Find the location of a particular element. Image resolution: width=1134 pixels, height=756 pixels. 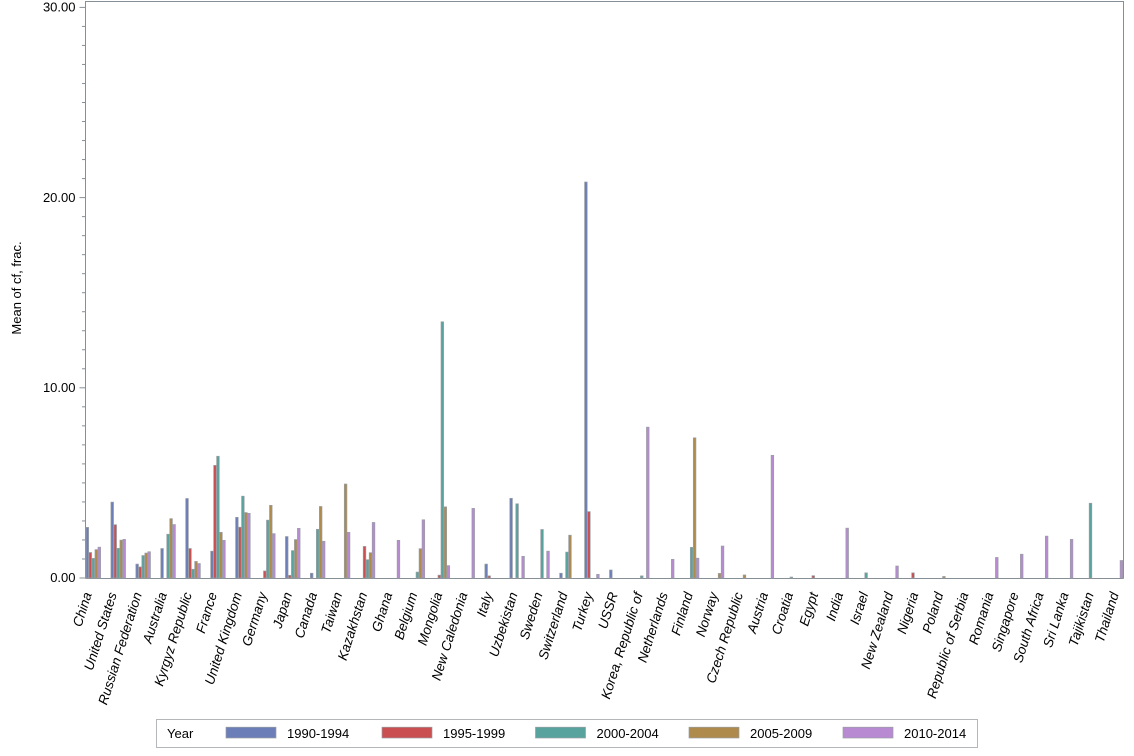

svg-text: 20.00 is located at coordinates (59, 197).